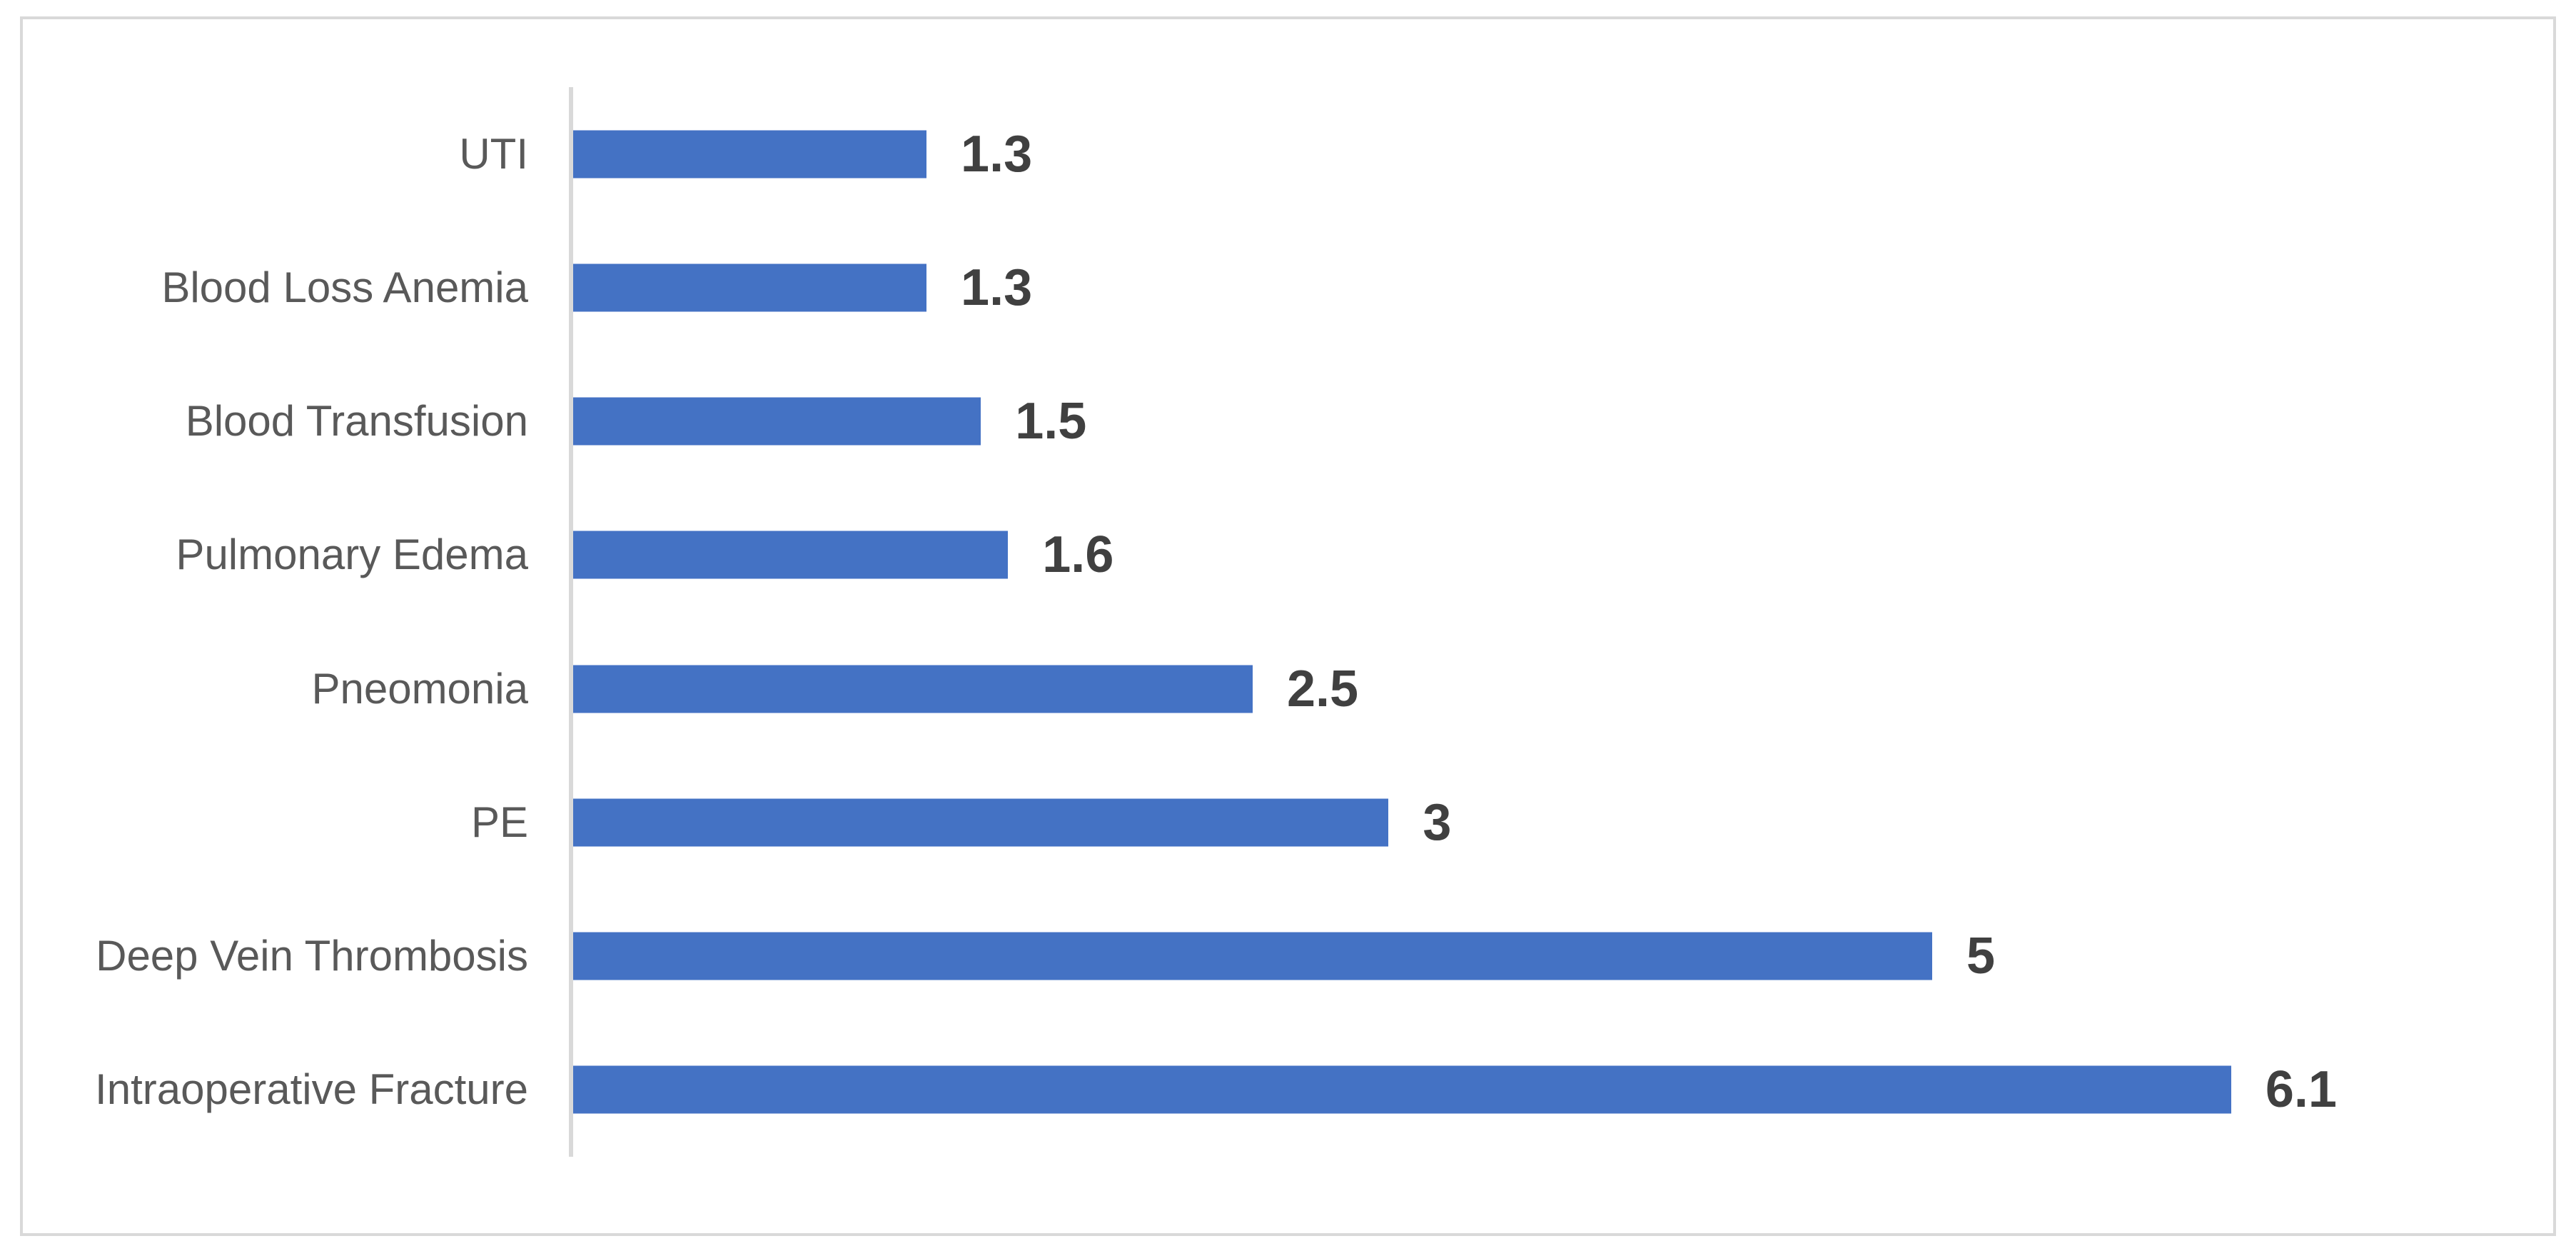 The height and width of the screenshot is (1256, 2576). What do you see at coordinates (1981, 956) in the screenshot?
I see `value-label: 5` at bounding box center [1981, 956].